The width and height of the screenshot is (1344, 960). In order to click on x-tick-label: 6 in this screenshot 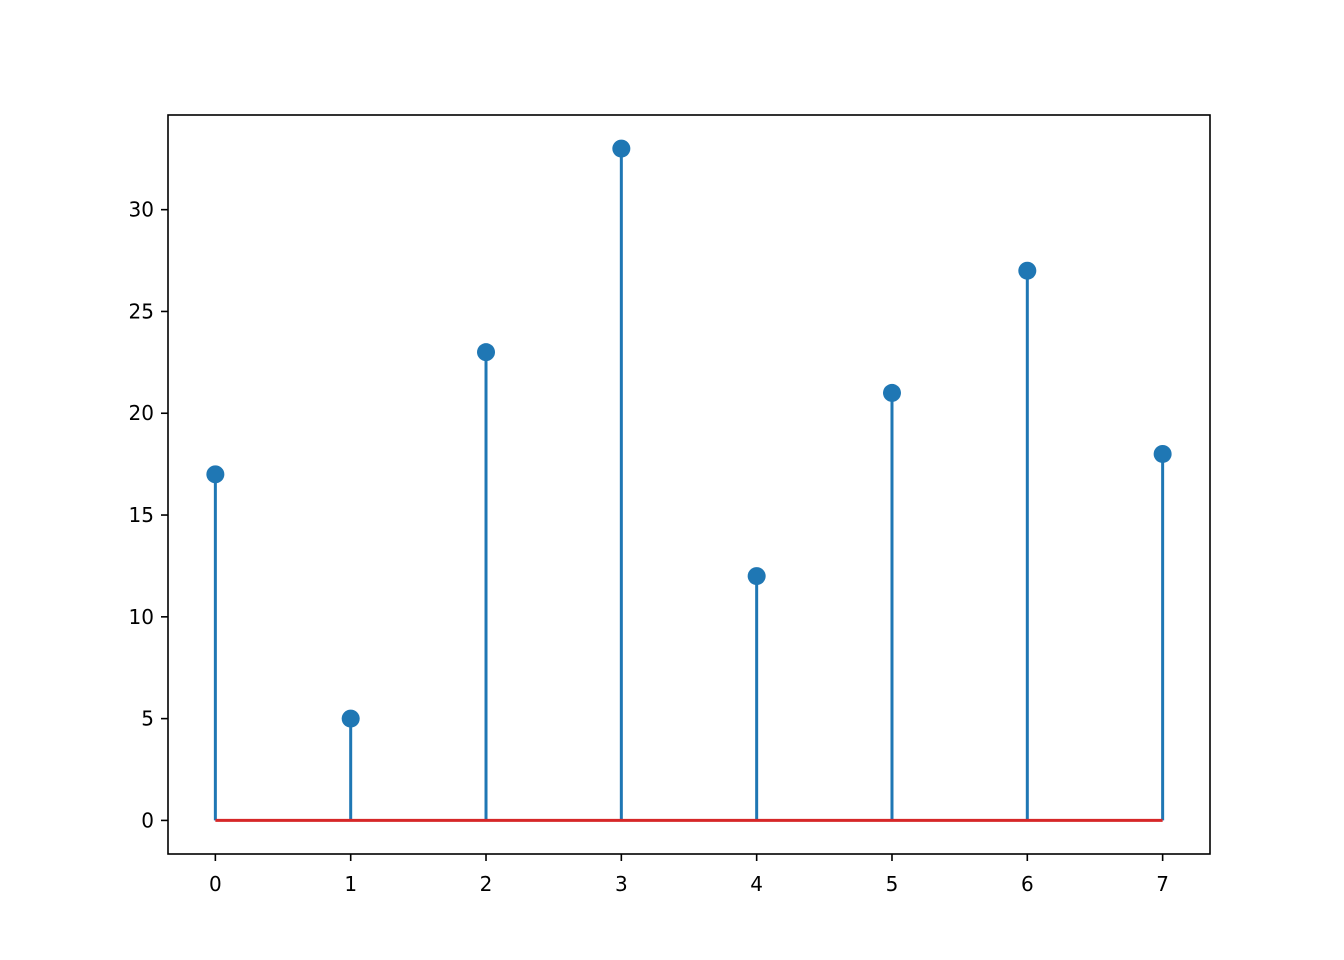, I will do `click(1027, 884)`.